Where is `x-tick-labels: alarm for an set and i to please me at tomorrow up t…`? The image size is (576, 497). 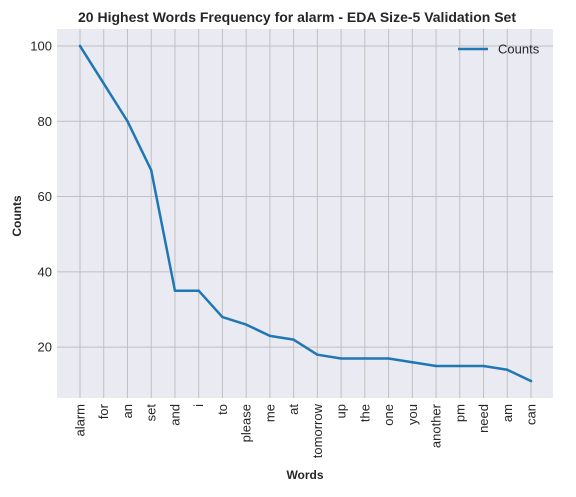 x-tick-labels: alarm for an set and i to please me at tomorrow up t… is located at coordinates (306, 430).